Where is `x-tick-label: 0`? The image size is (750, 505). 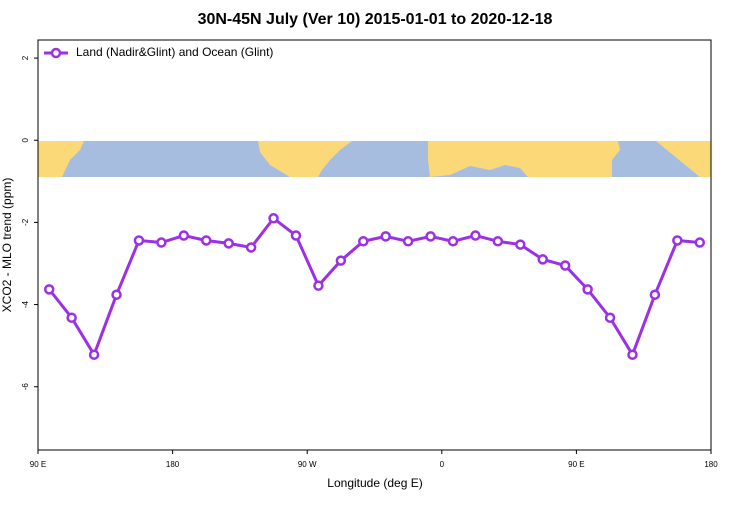 x-tick-label: 0 is located at coordinates (442, 464).